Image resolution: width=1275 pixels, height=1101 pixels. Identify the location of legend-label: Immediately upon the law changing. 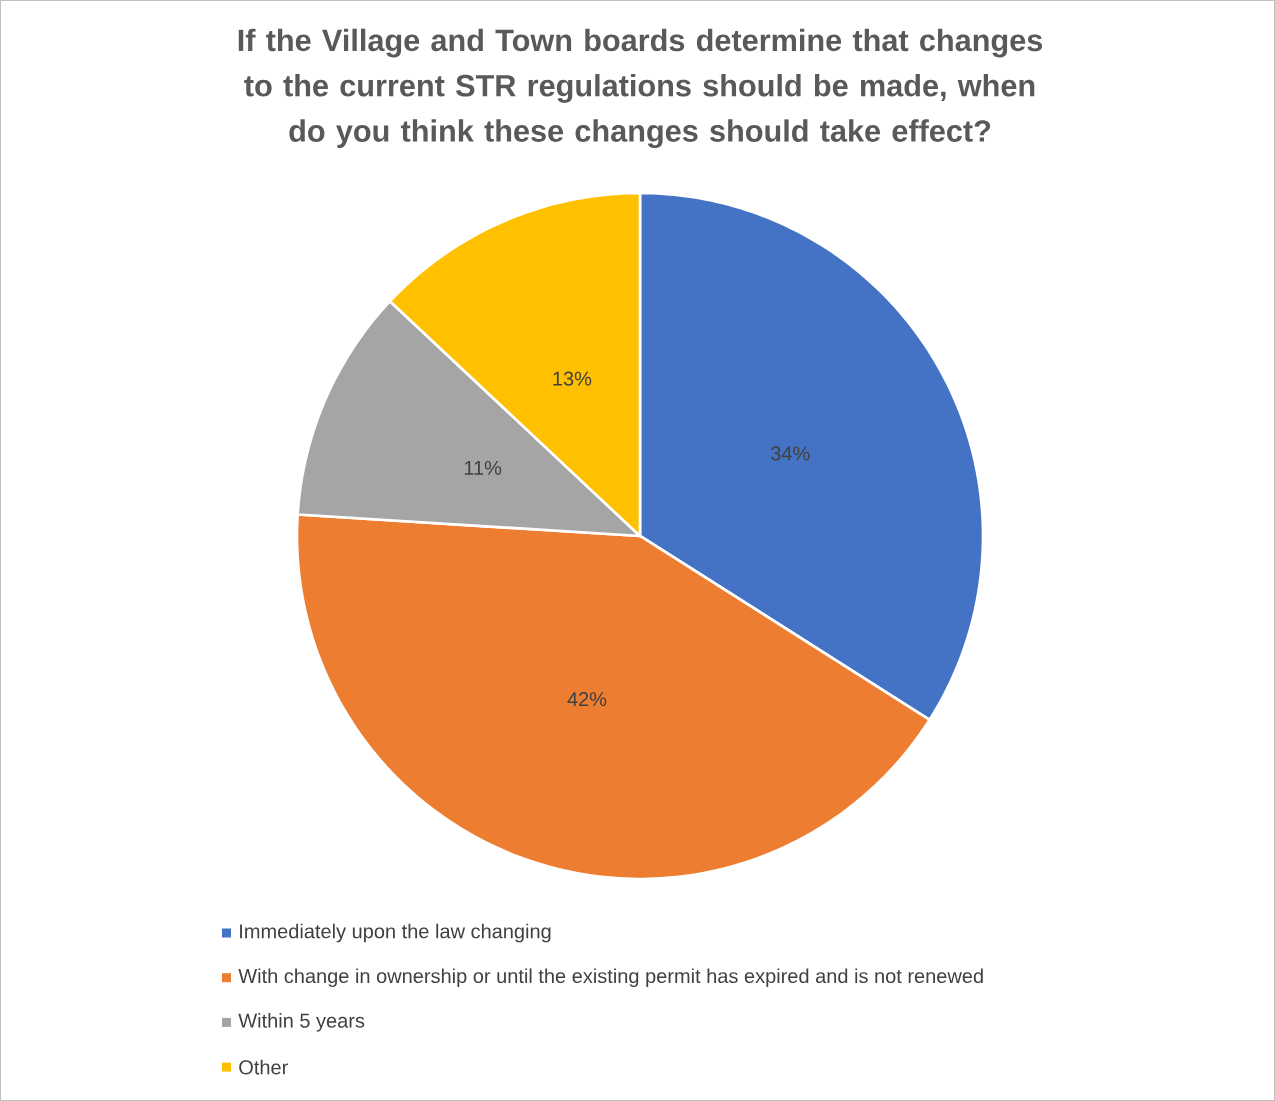
(395, 933).